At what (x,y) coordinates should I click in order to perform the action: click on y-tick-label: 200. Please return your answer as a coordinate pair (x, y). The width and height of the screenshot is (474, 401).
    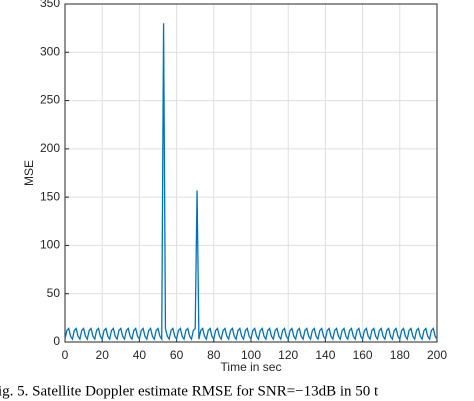
    Looking at the image, I should click on (50, 148).